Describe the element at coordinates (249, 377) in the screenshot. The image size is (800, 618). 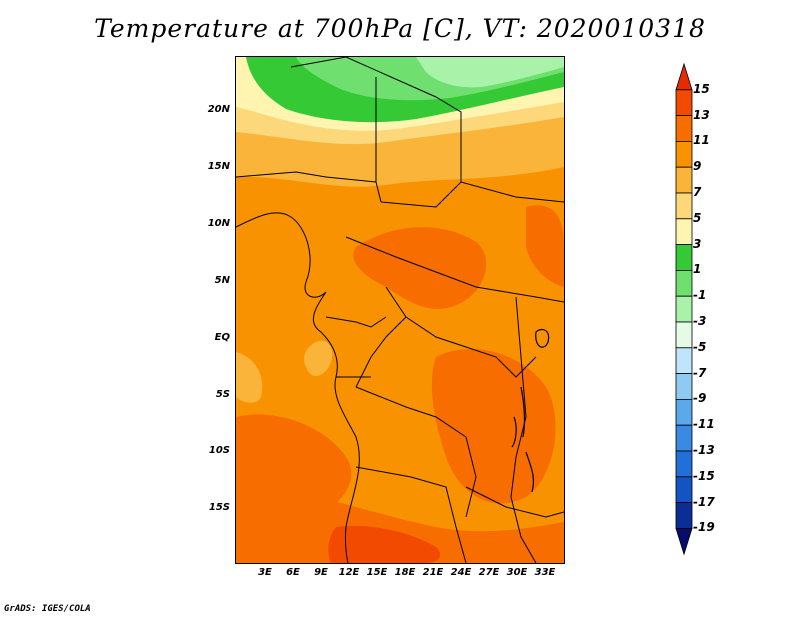
I see `cool-patch-west` at that location.